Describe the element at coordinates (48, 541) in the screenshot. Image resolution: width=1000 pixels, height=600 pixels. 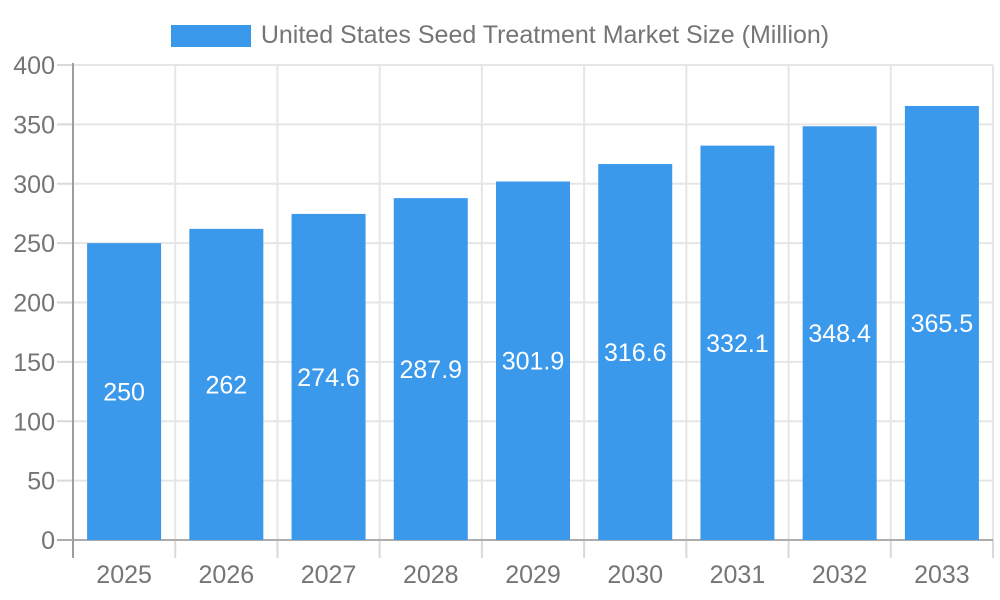
I see `y-tick-label: 0` at that location.